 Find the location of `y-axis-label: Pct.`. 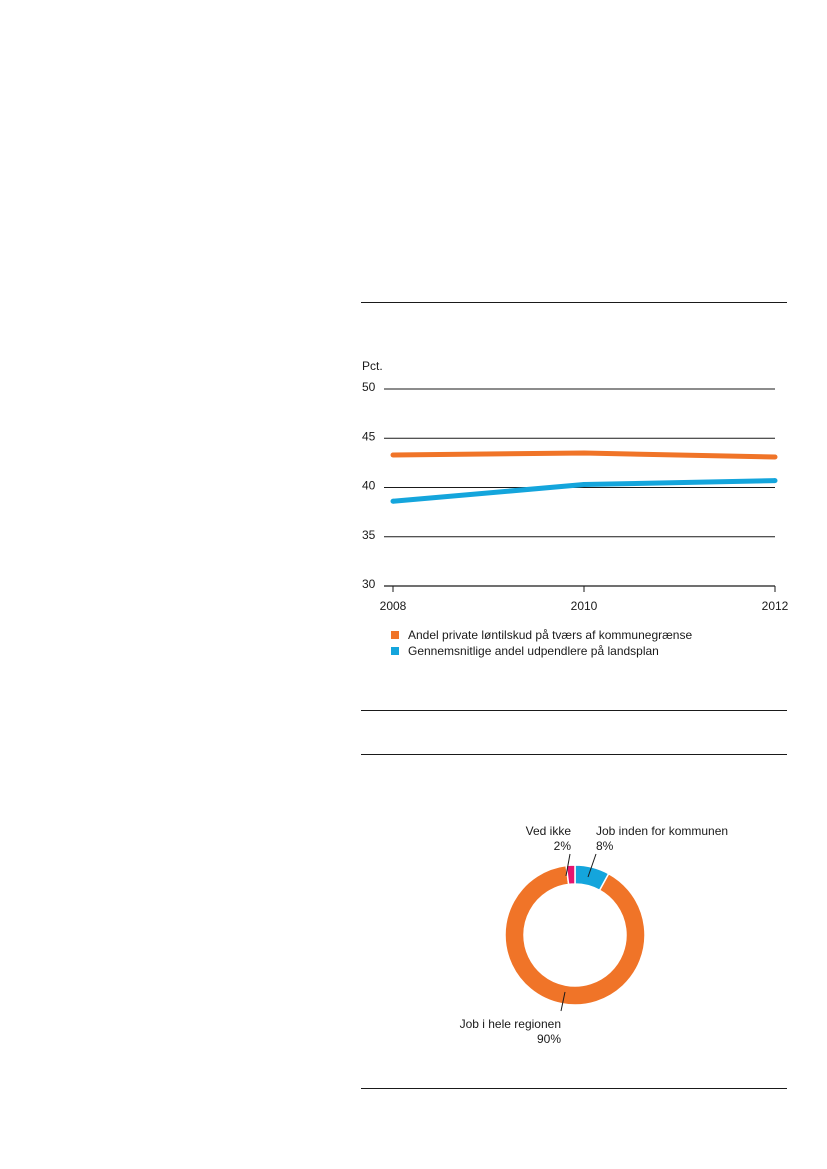

y-axis-label: Pct. is located at coordinates (372, 366).